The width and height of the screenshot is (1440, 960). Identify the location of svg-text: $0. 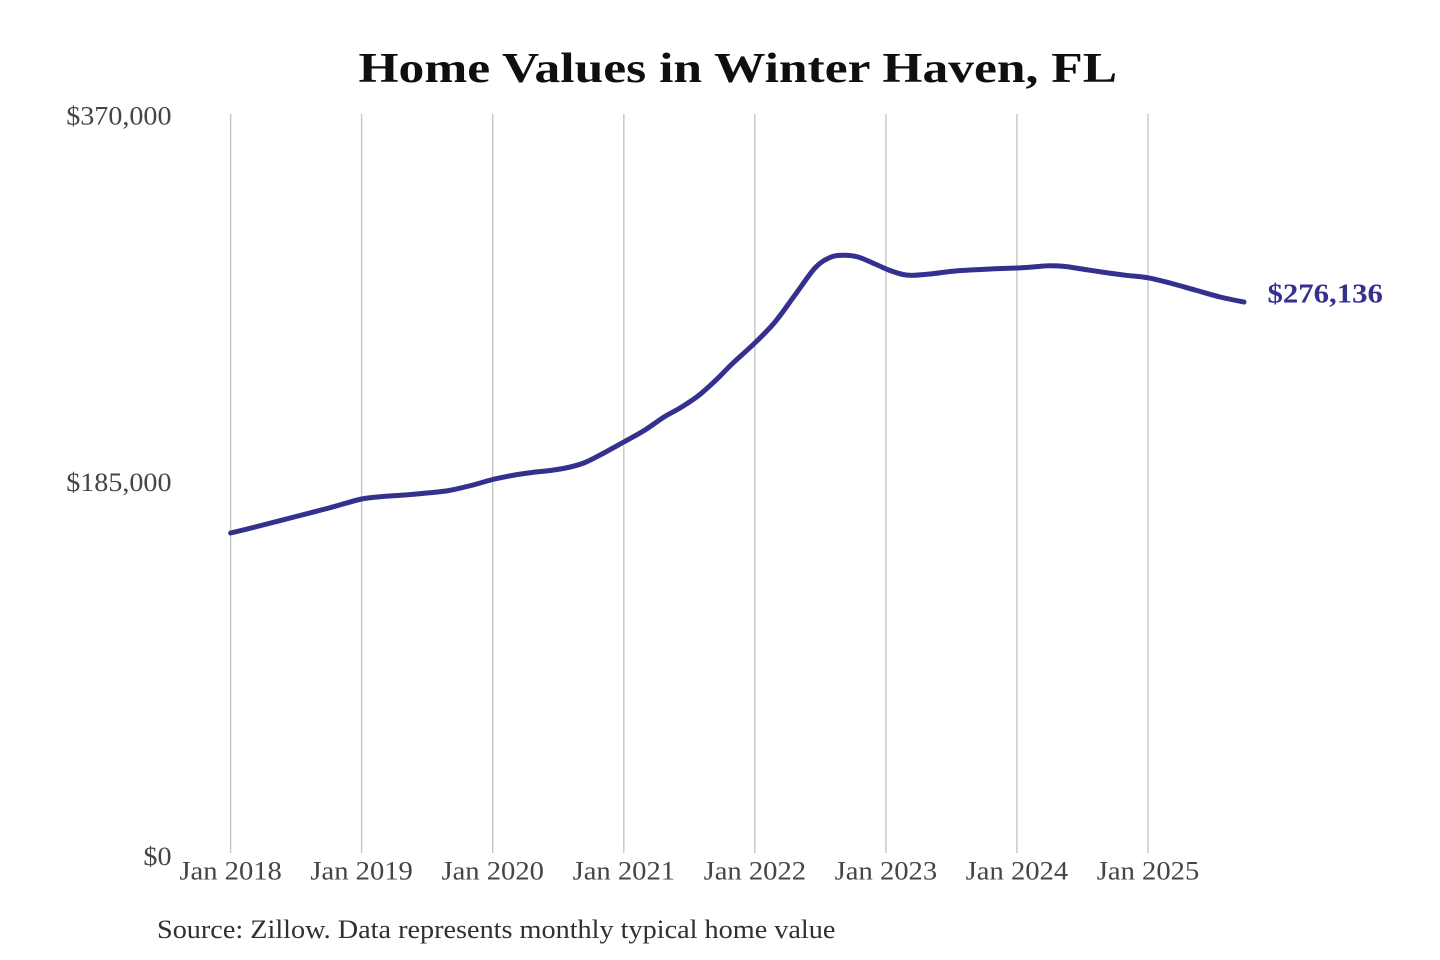
(157, 856).